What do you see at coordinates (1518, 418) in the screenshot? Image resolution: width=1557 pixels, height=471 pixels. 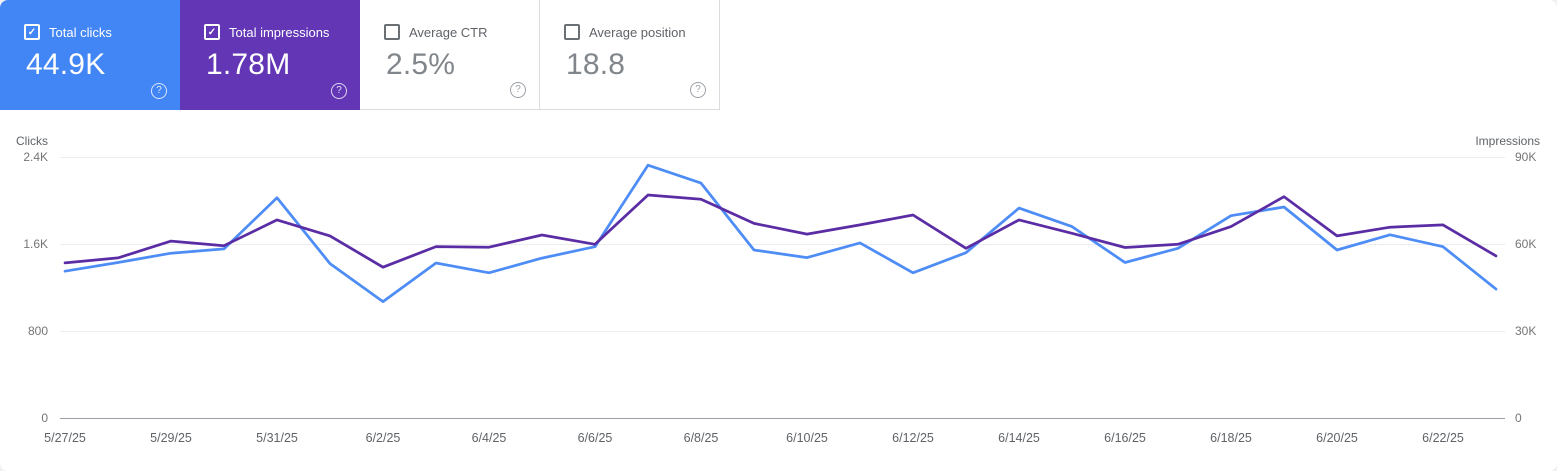 I see `right-axis-tick: 0` at bounding box center [1518, 418].